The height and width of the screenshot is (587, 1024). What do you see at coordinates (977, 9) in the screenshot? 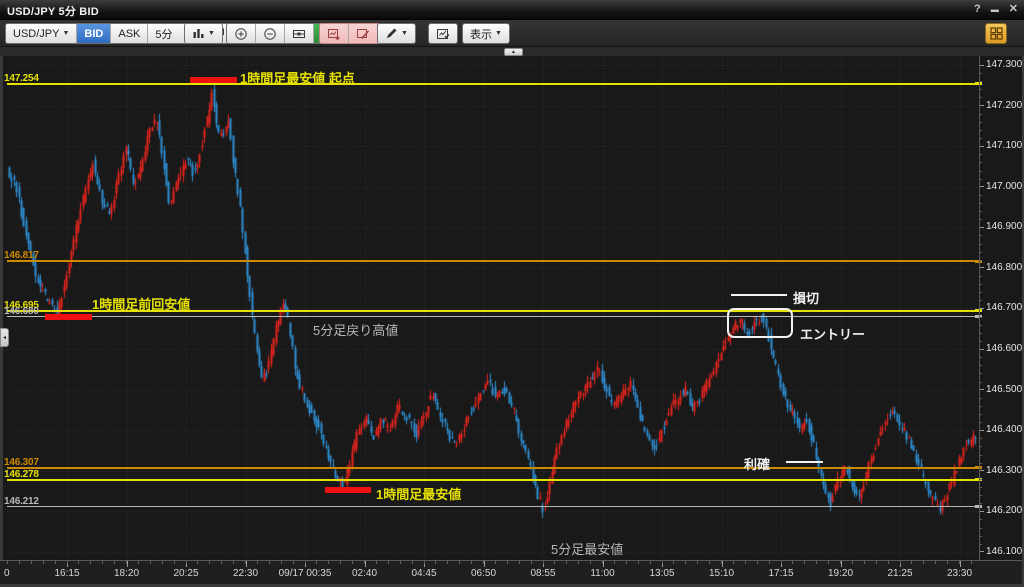
I see `help-icon: ?` at bounding box center [977, 9].